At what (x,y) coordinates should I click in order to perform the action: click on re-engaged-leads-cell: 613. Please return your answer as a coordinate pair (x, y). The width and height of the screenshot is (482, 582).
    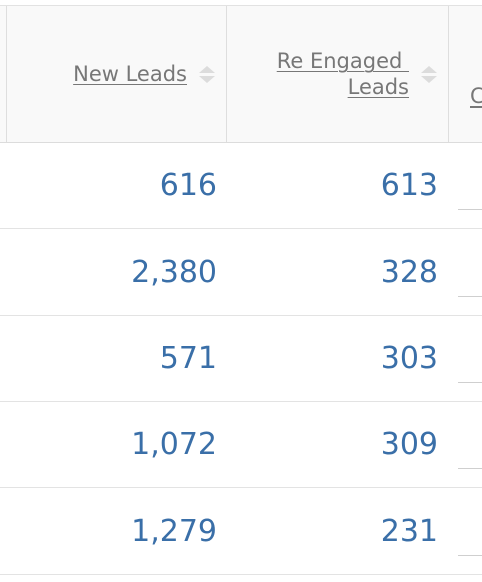
    Looking at the image, I should click on (409, 185).